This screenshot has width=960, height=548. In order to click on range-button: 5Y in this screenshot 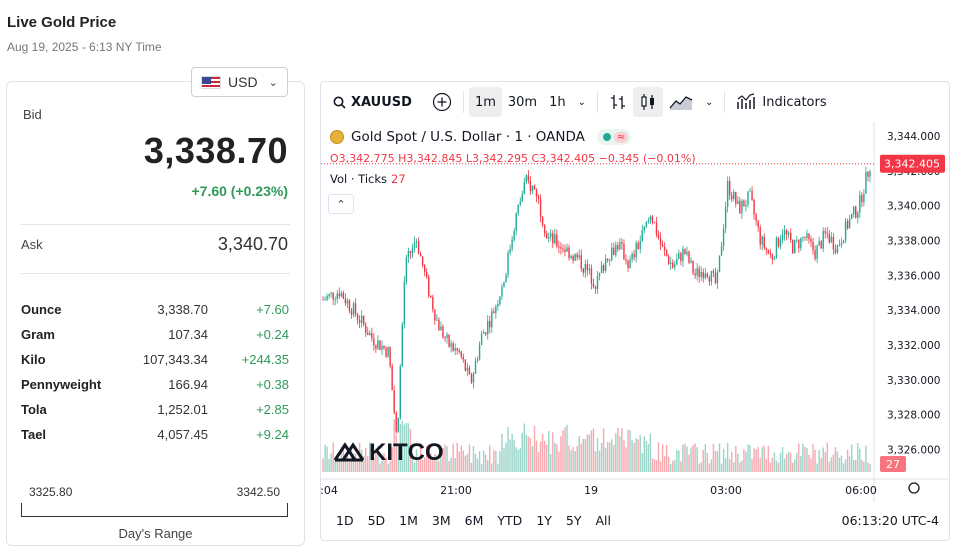, I will do `click(573, 520)`.